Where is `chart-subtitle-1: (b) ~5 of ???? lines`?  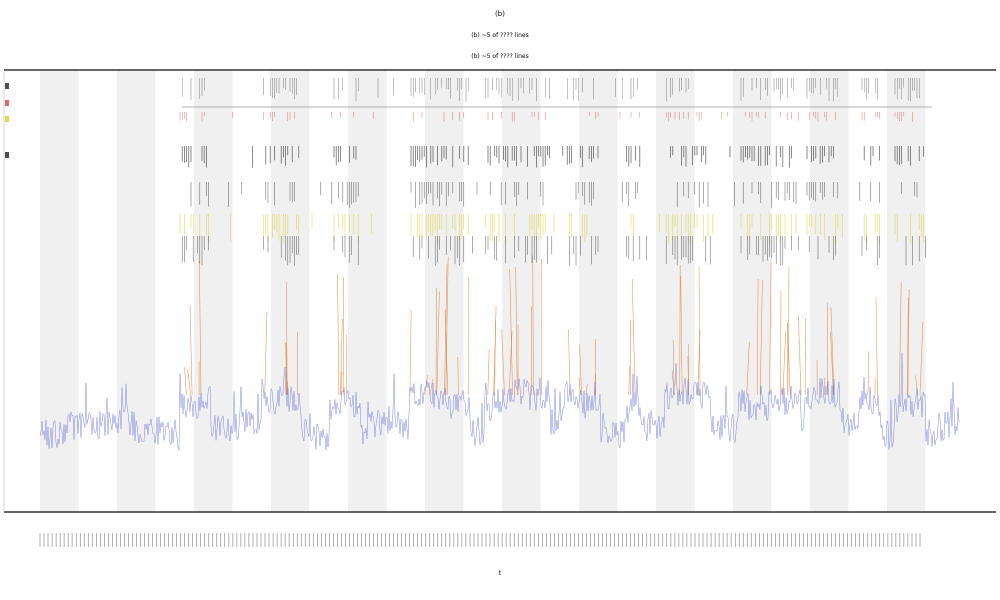 chart-subtitle-1: (b) ~5 of ???? lines is located at coordinates (499, 35).